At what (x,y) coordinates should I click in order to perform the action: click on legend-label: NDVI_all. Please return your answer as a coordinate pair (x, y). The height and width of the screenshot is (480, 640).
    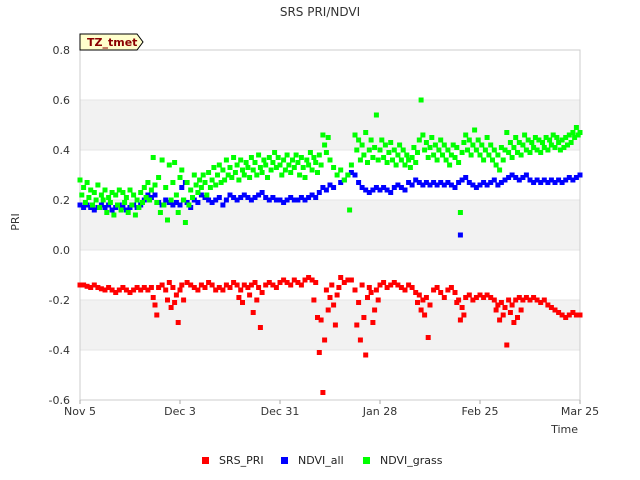
    Looking at the image, I should click on (321, 460).